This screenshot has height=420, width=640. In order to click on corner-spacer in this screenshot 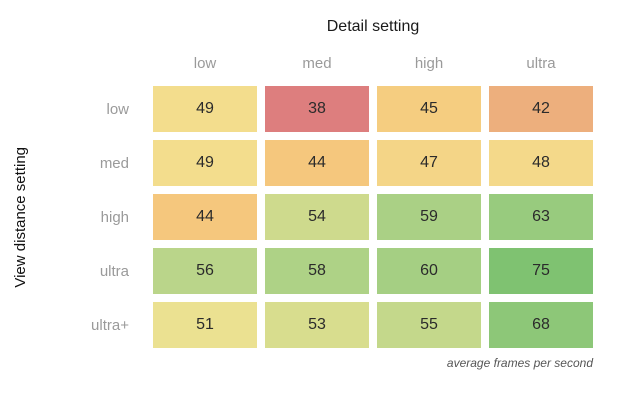, I will do `click(92, 63)`.